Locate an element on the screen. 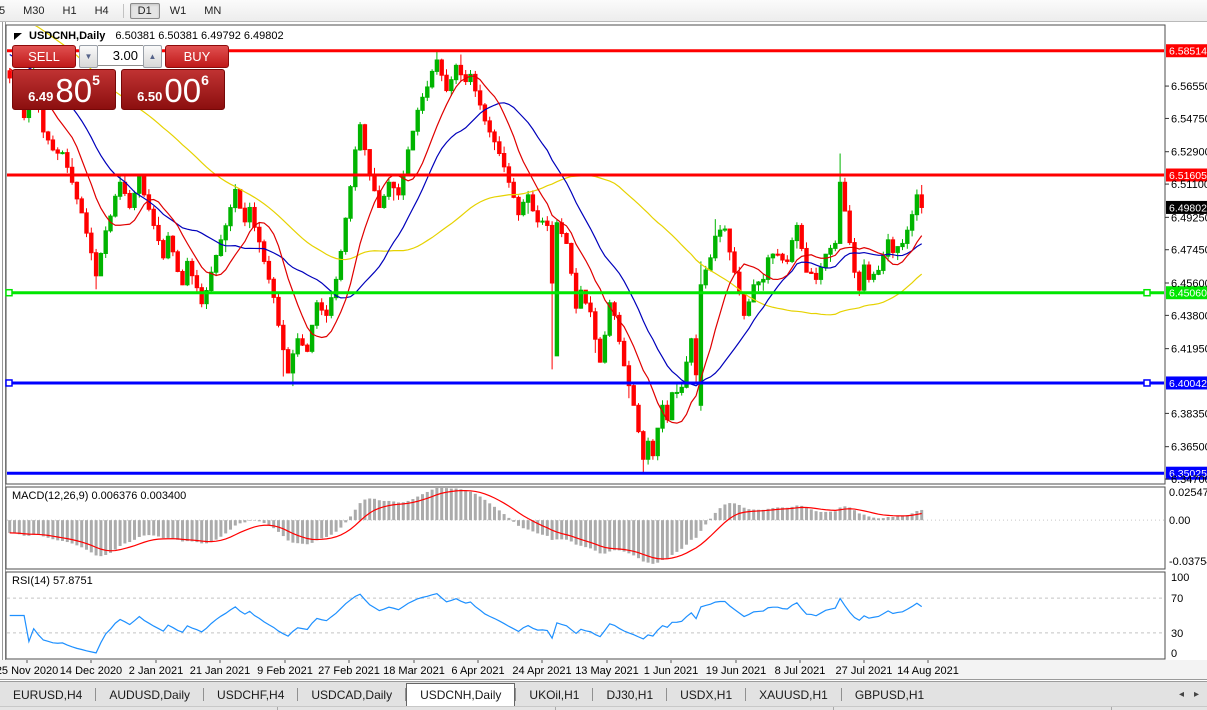  tab-dj30-h1: DJ30,H1 is located at coordinates (630, 694).